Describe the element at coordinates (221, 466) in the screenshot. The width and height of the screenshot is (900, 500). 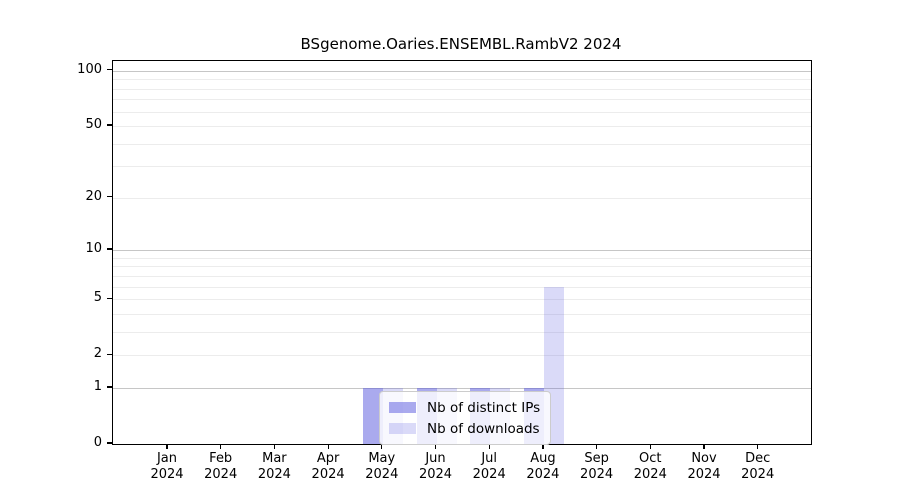
I see `x-tick-label: Feb 2024` at that location.